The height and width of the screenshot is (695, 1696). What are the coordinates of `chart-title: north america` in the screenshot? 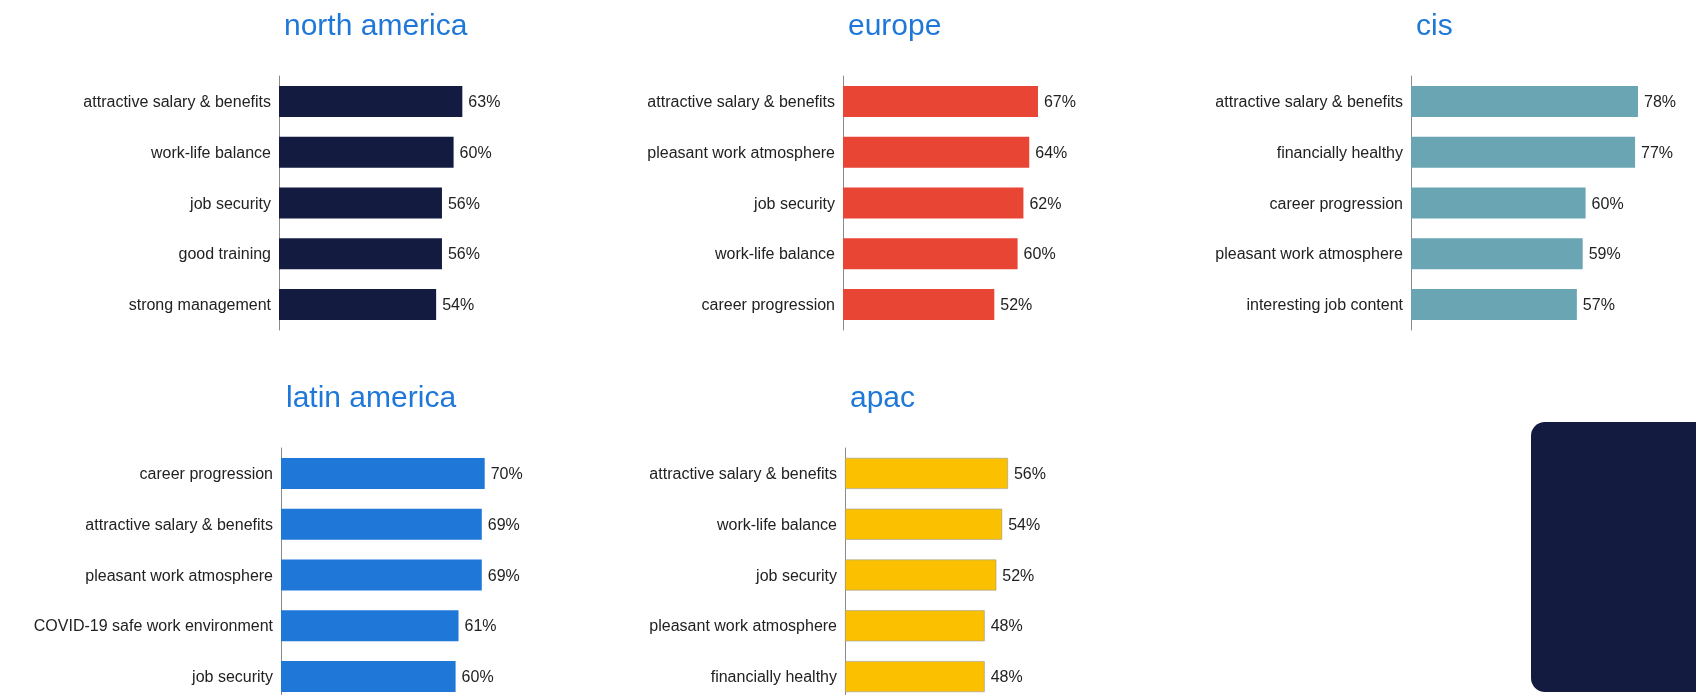 It's located at (376, 24).